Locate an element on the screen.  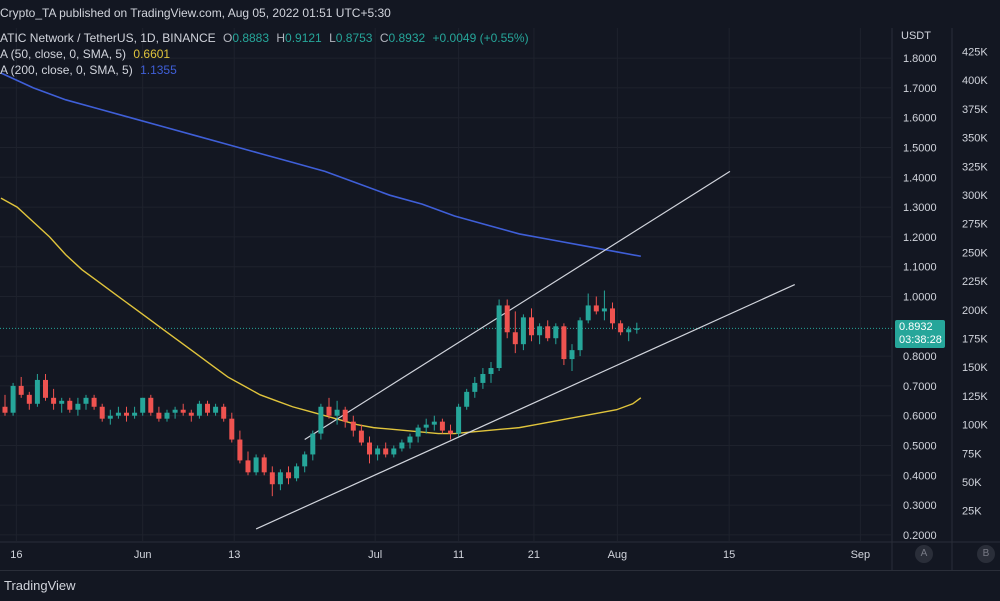
volume-tick-label: 150K is located at coordinates (975, 368).